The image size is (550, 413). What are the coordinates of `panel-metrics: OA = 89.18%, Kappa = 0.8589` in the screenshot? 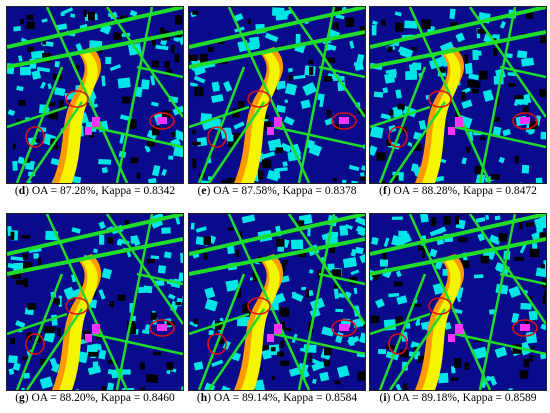 It's located at (465, 398).